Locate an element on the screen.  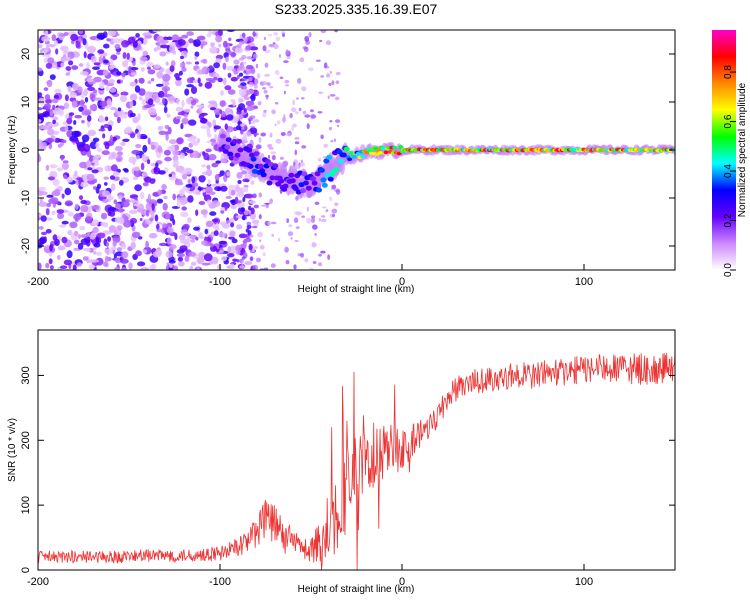
snr-y-tick-label: 200 is located at coordinates (26, 440).